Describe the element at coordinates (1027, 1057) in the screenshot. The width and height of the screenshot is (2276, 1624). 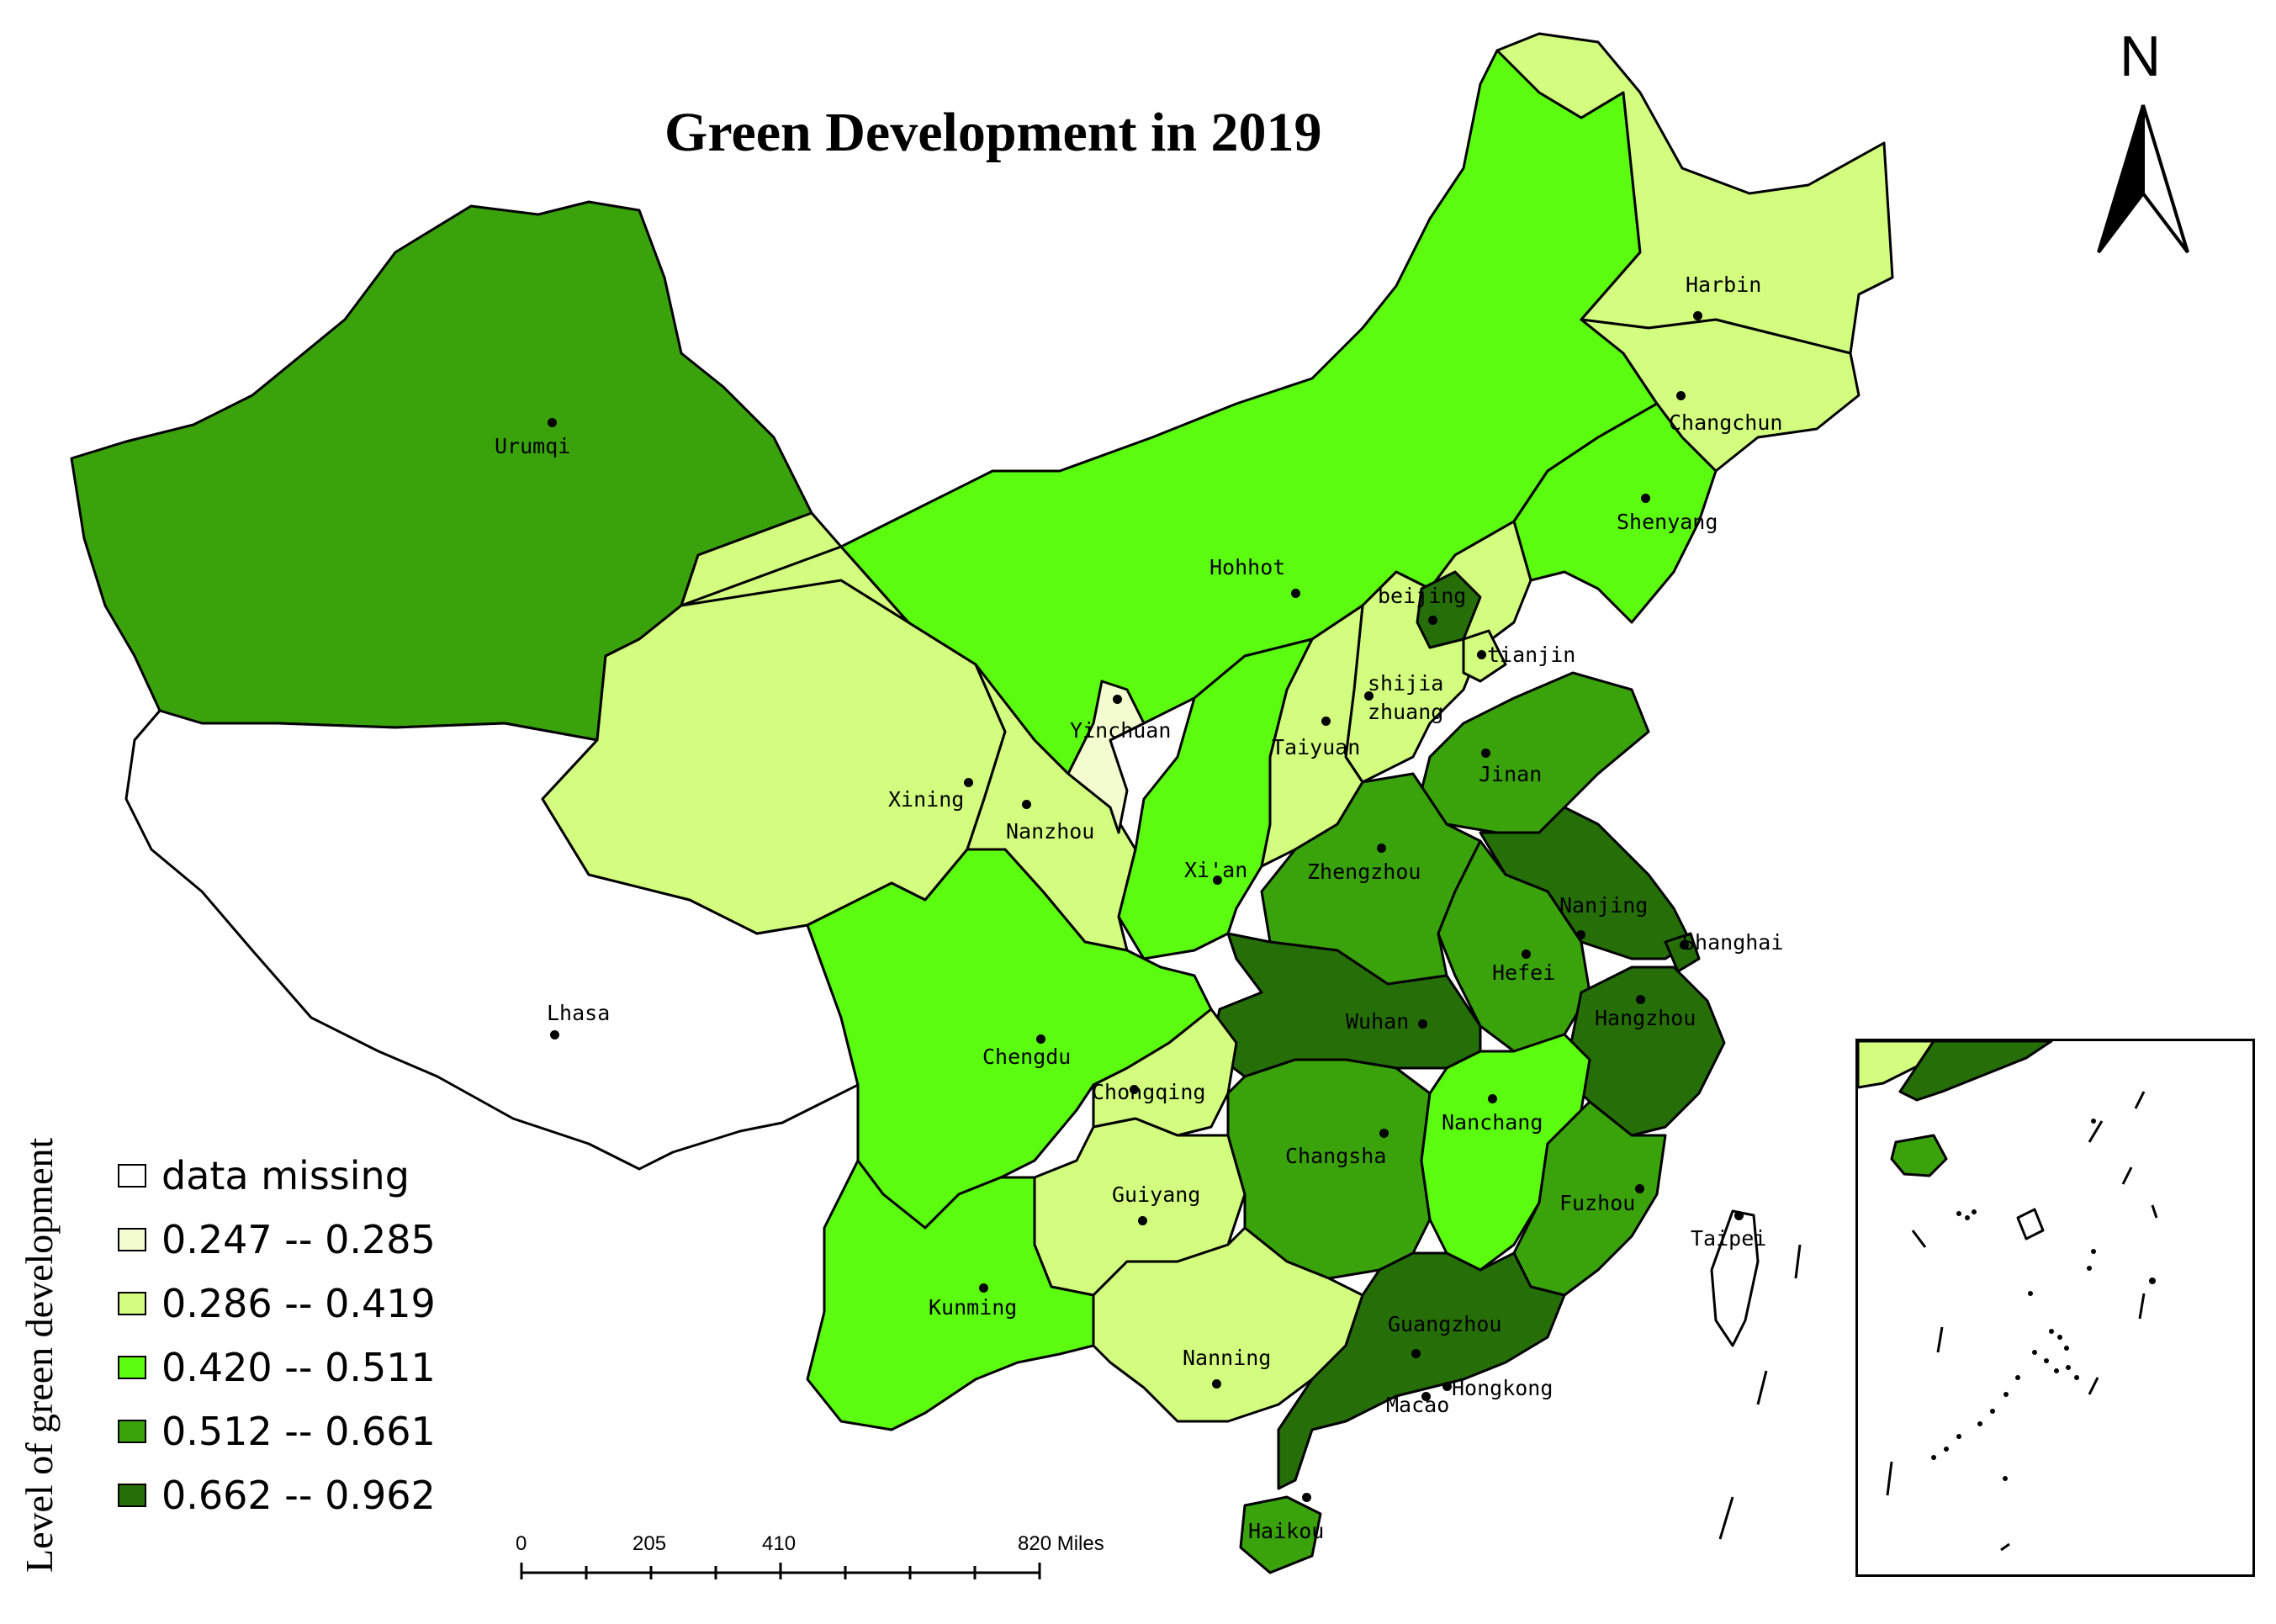
I see `city-label-chengdu: Chengdu` at that location.